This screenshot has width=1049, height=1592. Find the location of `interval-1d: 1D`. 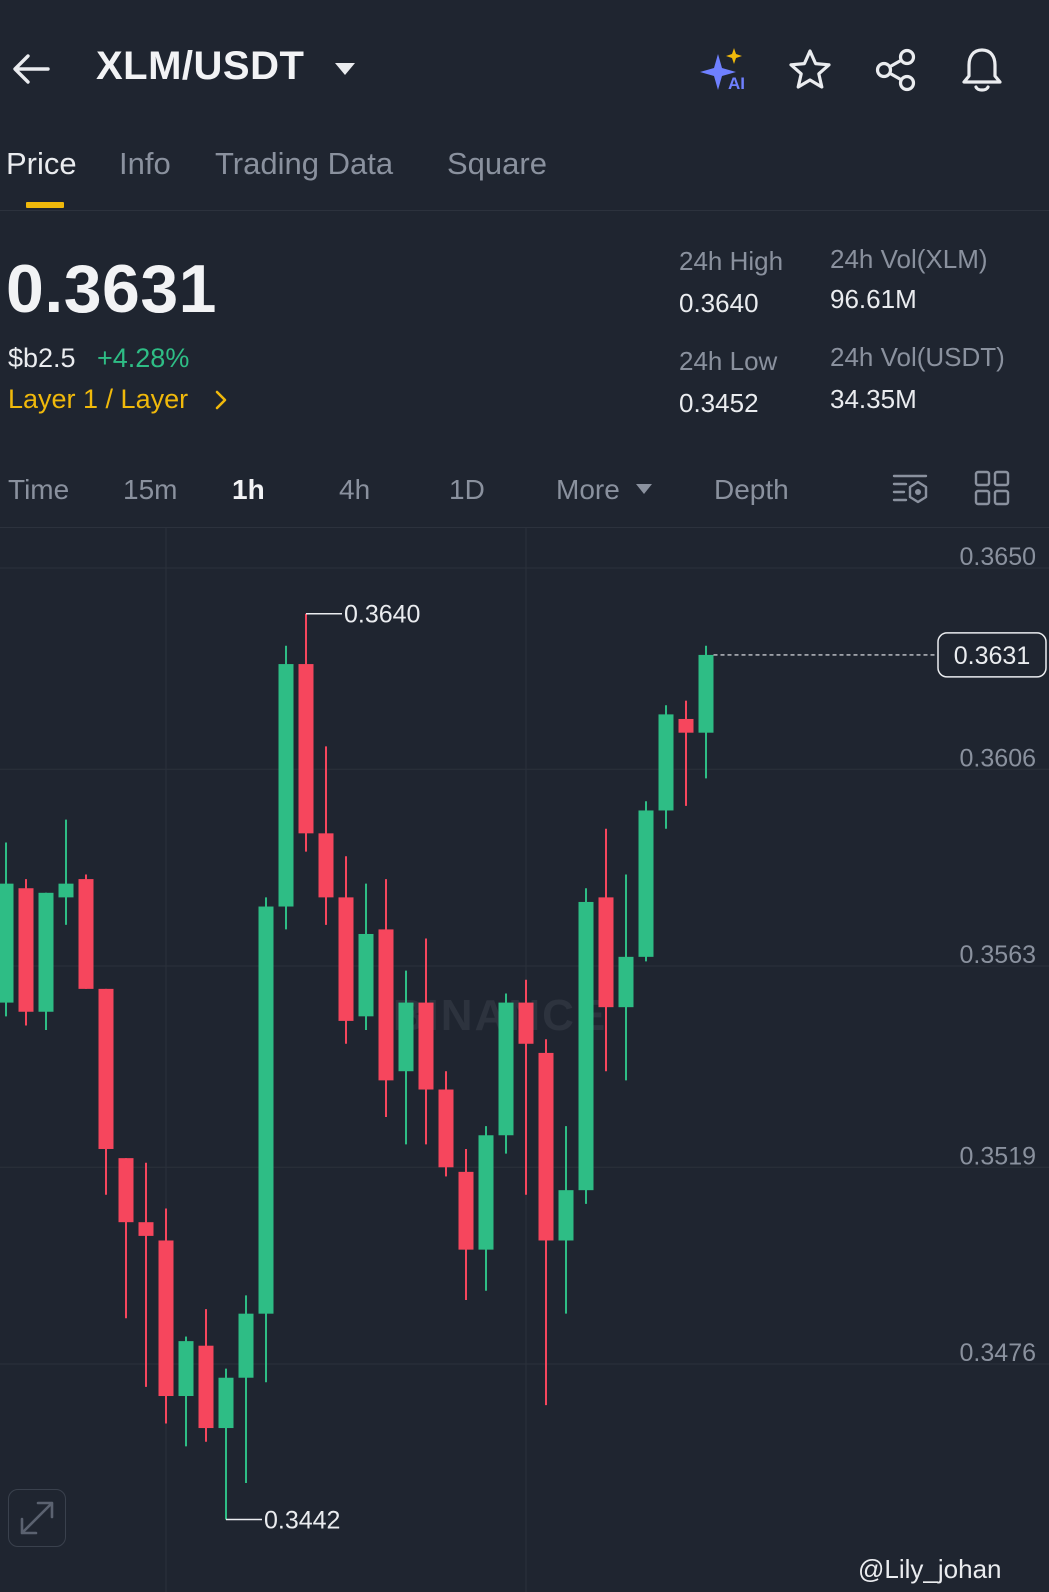

interval-1d: 1D is located at coordinates (467, 489).